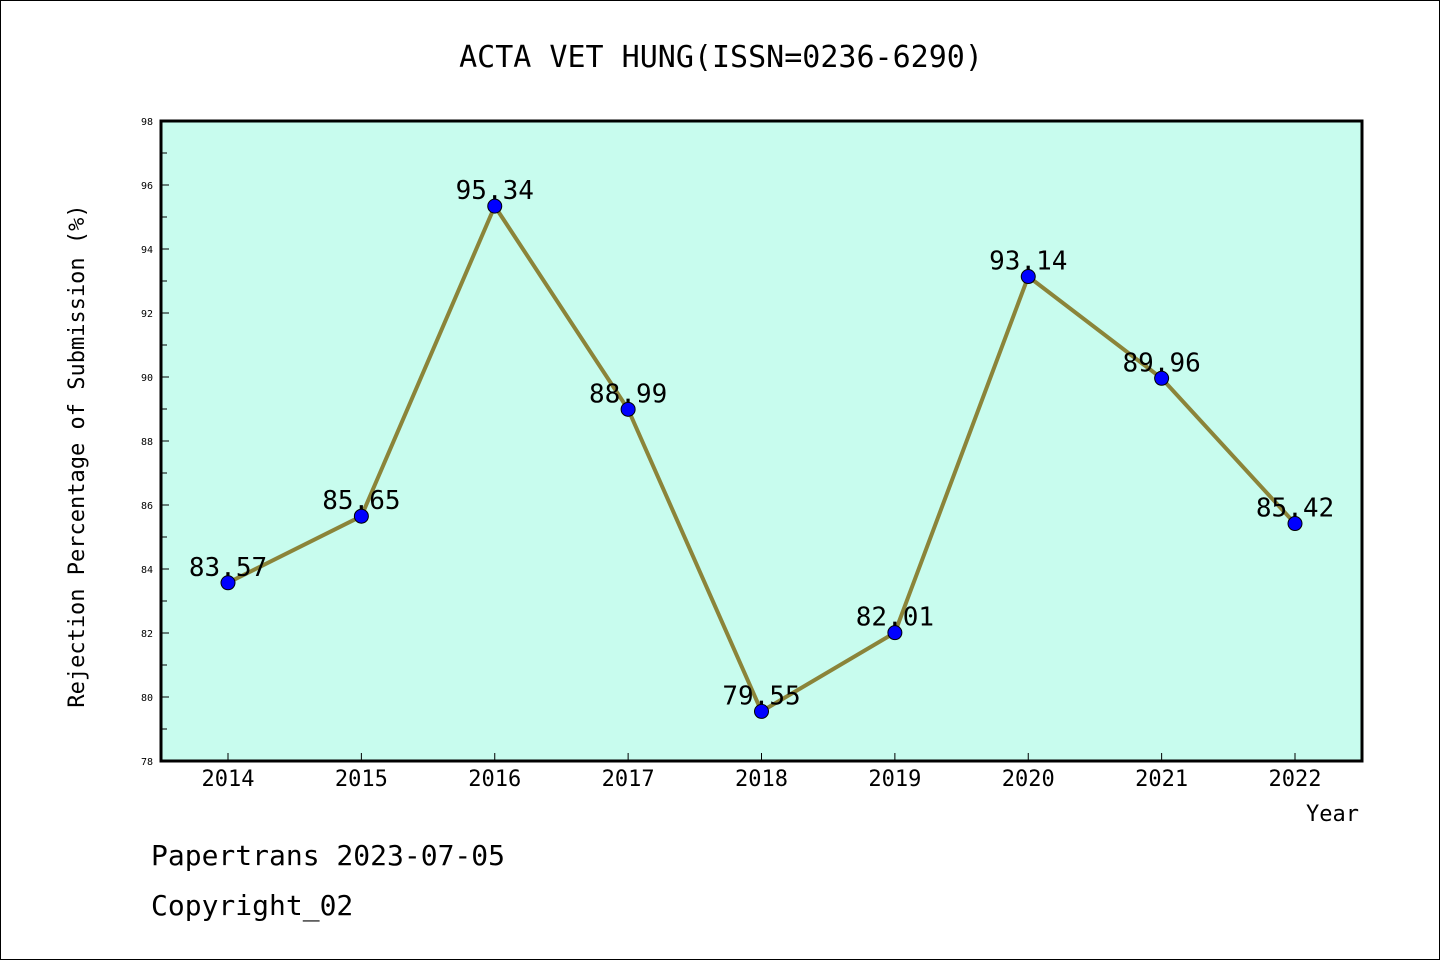 The height and width of the screenshot is (964, 1440). I want to click on x-tick-label: 2022, so click(1295, 779).